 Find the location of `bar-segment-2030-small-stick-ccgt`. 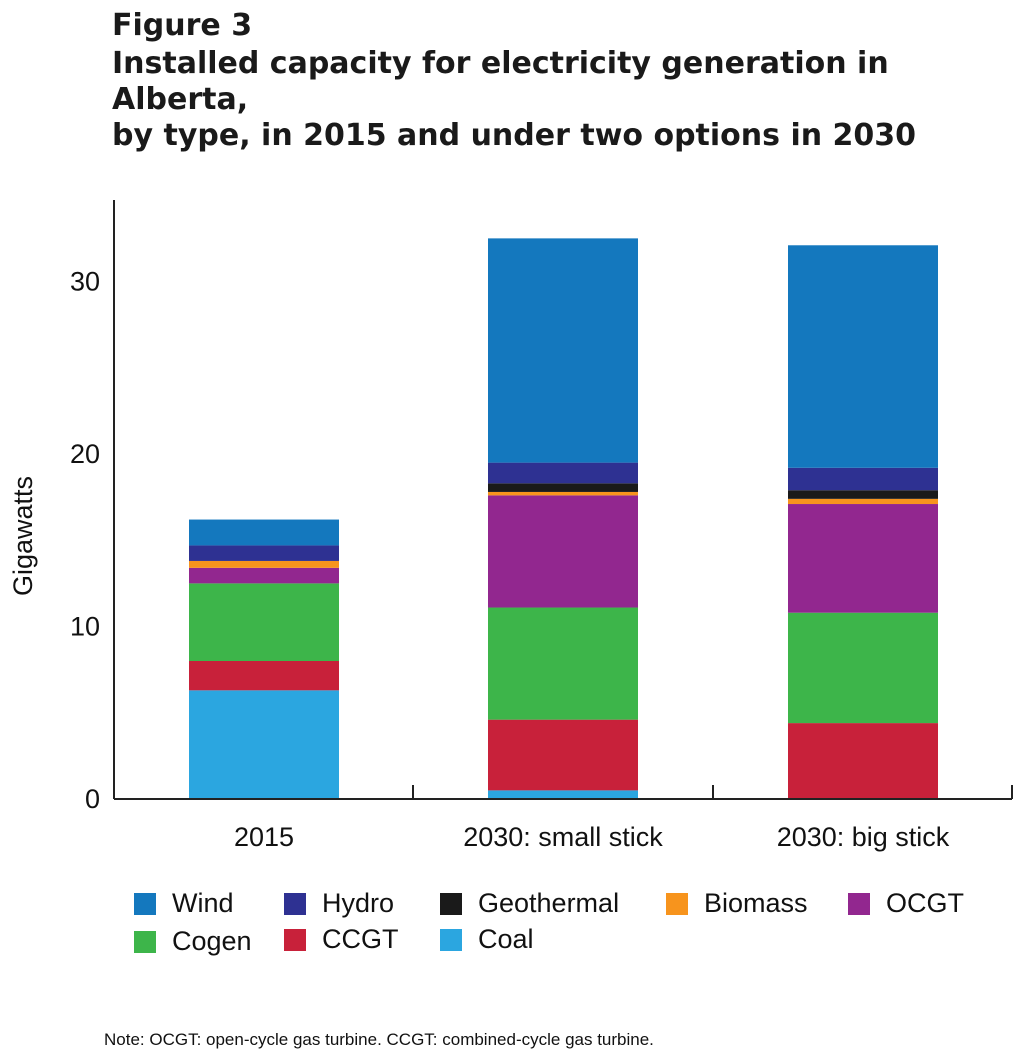

bar-segment-2030-small-stick-ccgt is located at coordinates (563, 755).